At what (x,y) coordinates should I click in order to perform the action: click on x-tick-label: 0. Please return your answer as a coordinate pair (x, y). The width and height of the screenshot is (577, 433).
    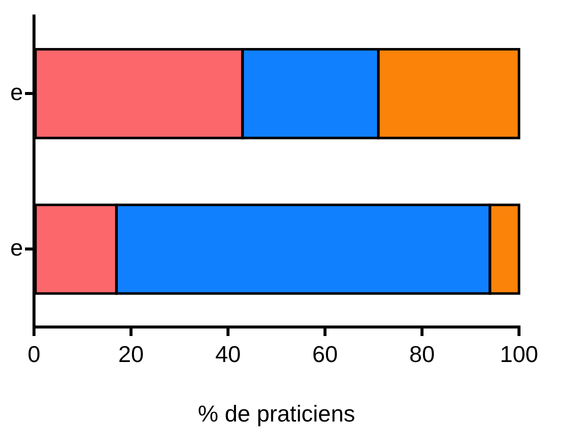
    Looking at the image, I should click on (34, 354).